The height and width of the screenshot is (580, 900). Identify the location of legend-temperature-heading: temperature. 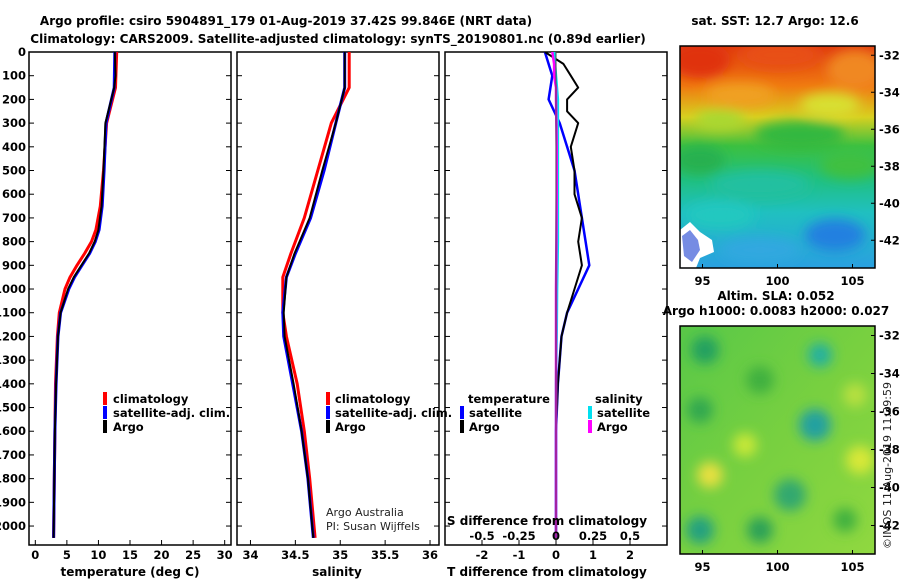
(509, 399).